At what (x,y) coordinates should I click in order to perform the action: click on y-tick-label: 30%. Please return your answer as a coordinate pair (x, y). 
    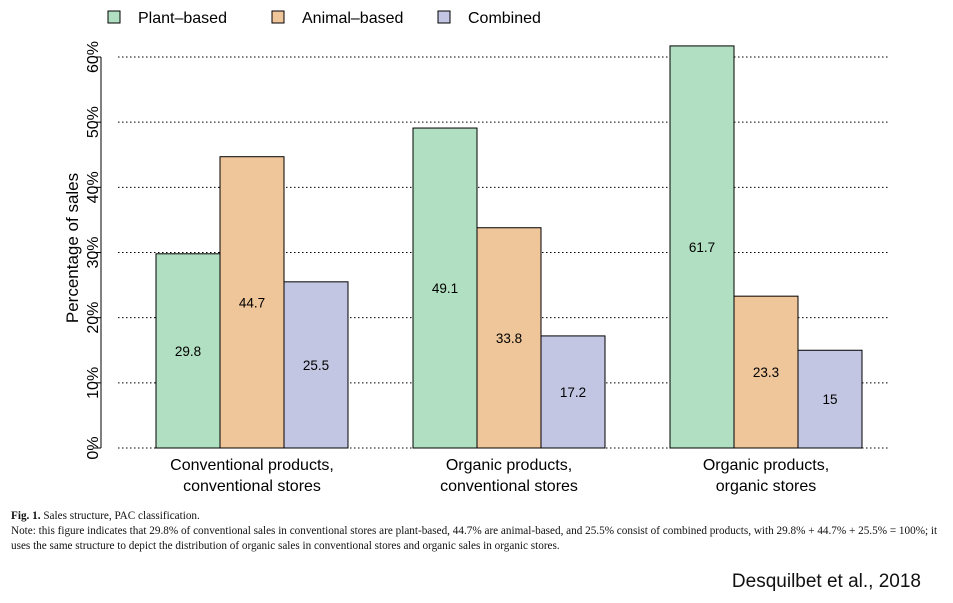
    Looking at the image, I should click on (93, 252).